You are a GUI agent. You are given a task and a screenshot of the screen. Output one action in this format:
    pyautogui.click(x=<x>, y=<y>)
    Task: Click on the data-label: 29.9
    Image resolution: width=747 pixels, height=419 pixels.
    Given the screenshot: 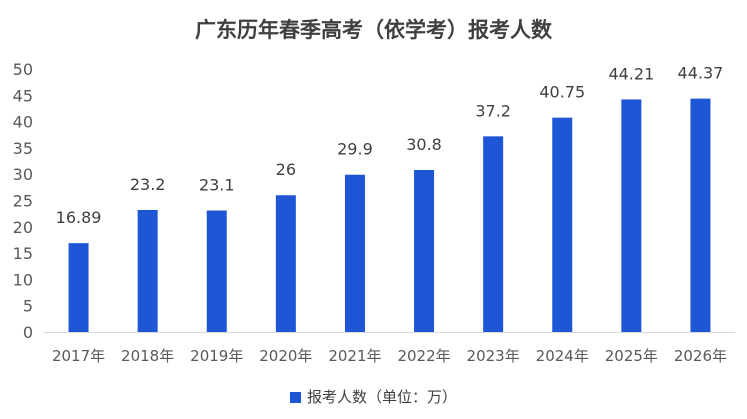 What is the action you would take?
    pyautogui.click(x=355, y=149)
    